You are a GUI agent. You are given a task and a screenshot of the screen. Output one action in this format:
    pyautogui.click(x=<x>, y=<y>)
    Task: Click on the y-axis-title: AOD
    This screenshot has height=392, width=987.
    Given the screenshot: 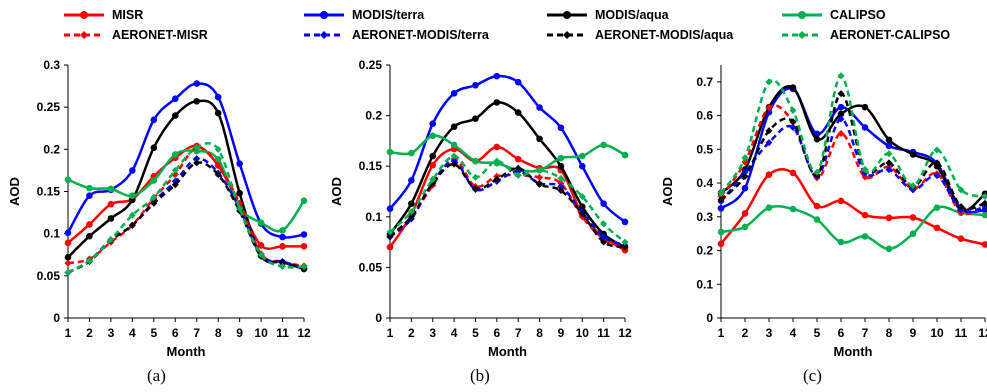 What is the action you would take?
    pyautogui.click(x=667, y=191)
    